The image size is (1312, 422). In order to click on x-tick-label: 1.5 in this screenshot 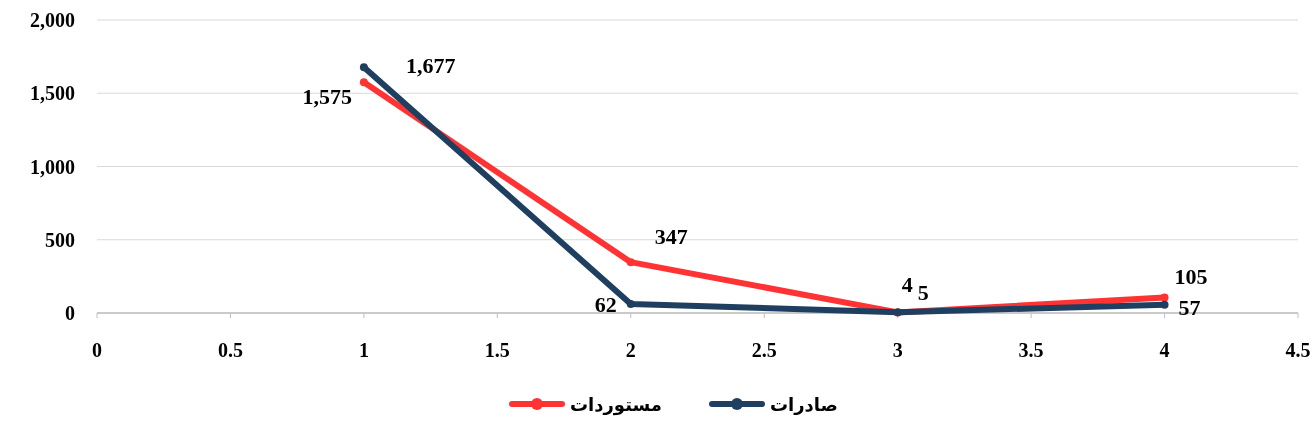, I will do `click(497, 350)`.